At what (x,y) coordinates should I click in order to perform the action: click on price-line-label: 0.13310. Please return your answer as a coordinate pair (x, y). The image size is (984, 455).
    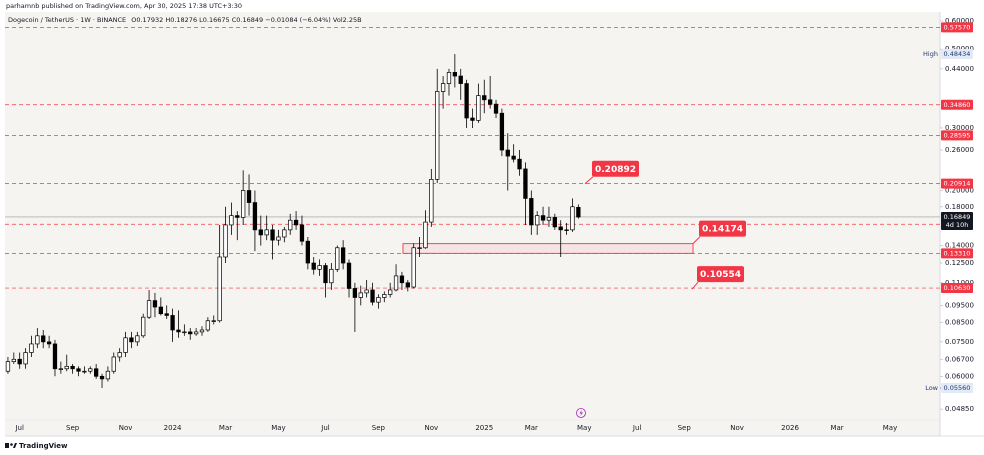
    Looking at the image, I should click on (957, 253).